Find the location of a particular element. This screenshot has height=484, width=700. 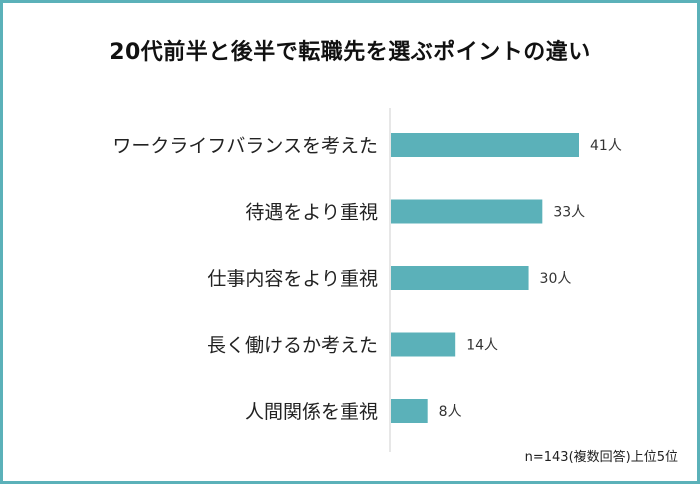

value-label-4: 14人 is located at coordinates (482, 346).